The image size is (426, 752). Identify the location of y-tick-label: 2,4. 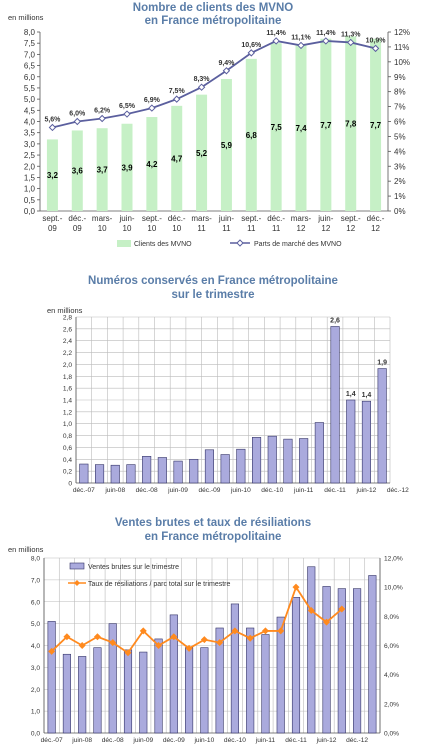
(67, 341).